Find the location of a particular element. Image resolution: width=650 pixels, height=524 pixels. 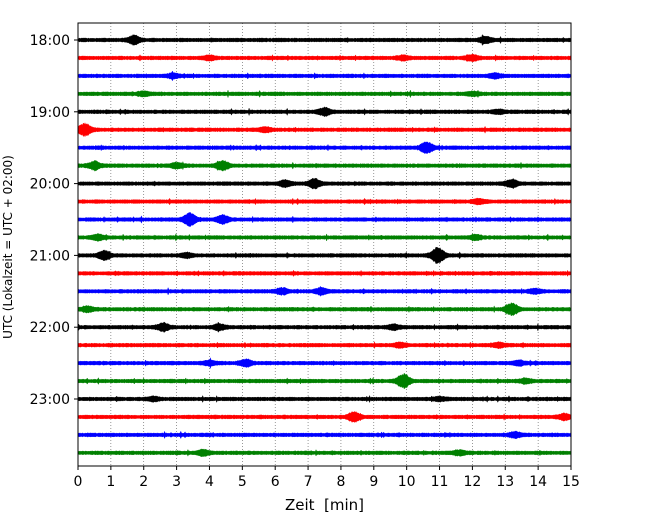

x-tick-label: 12 is located at coordinates (472, 482).